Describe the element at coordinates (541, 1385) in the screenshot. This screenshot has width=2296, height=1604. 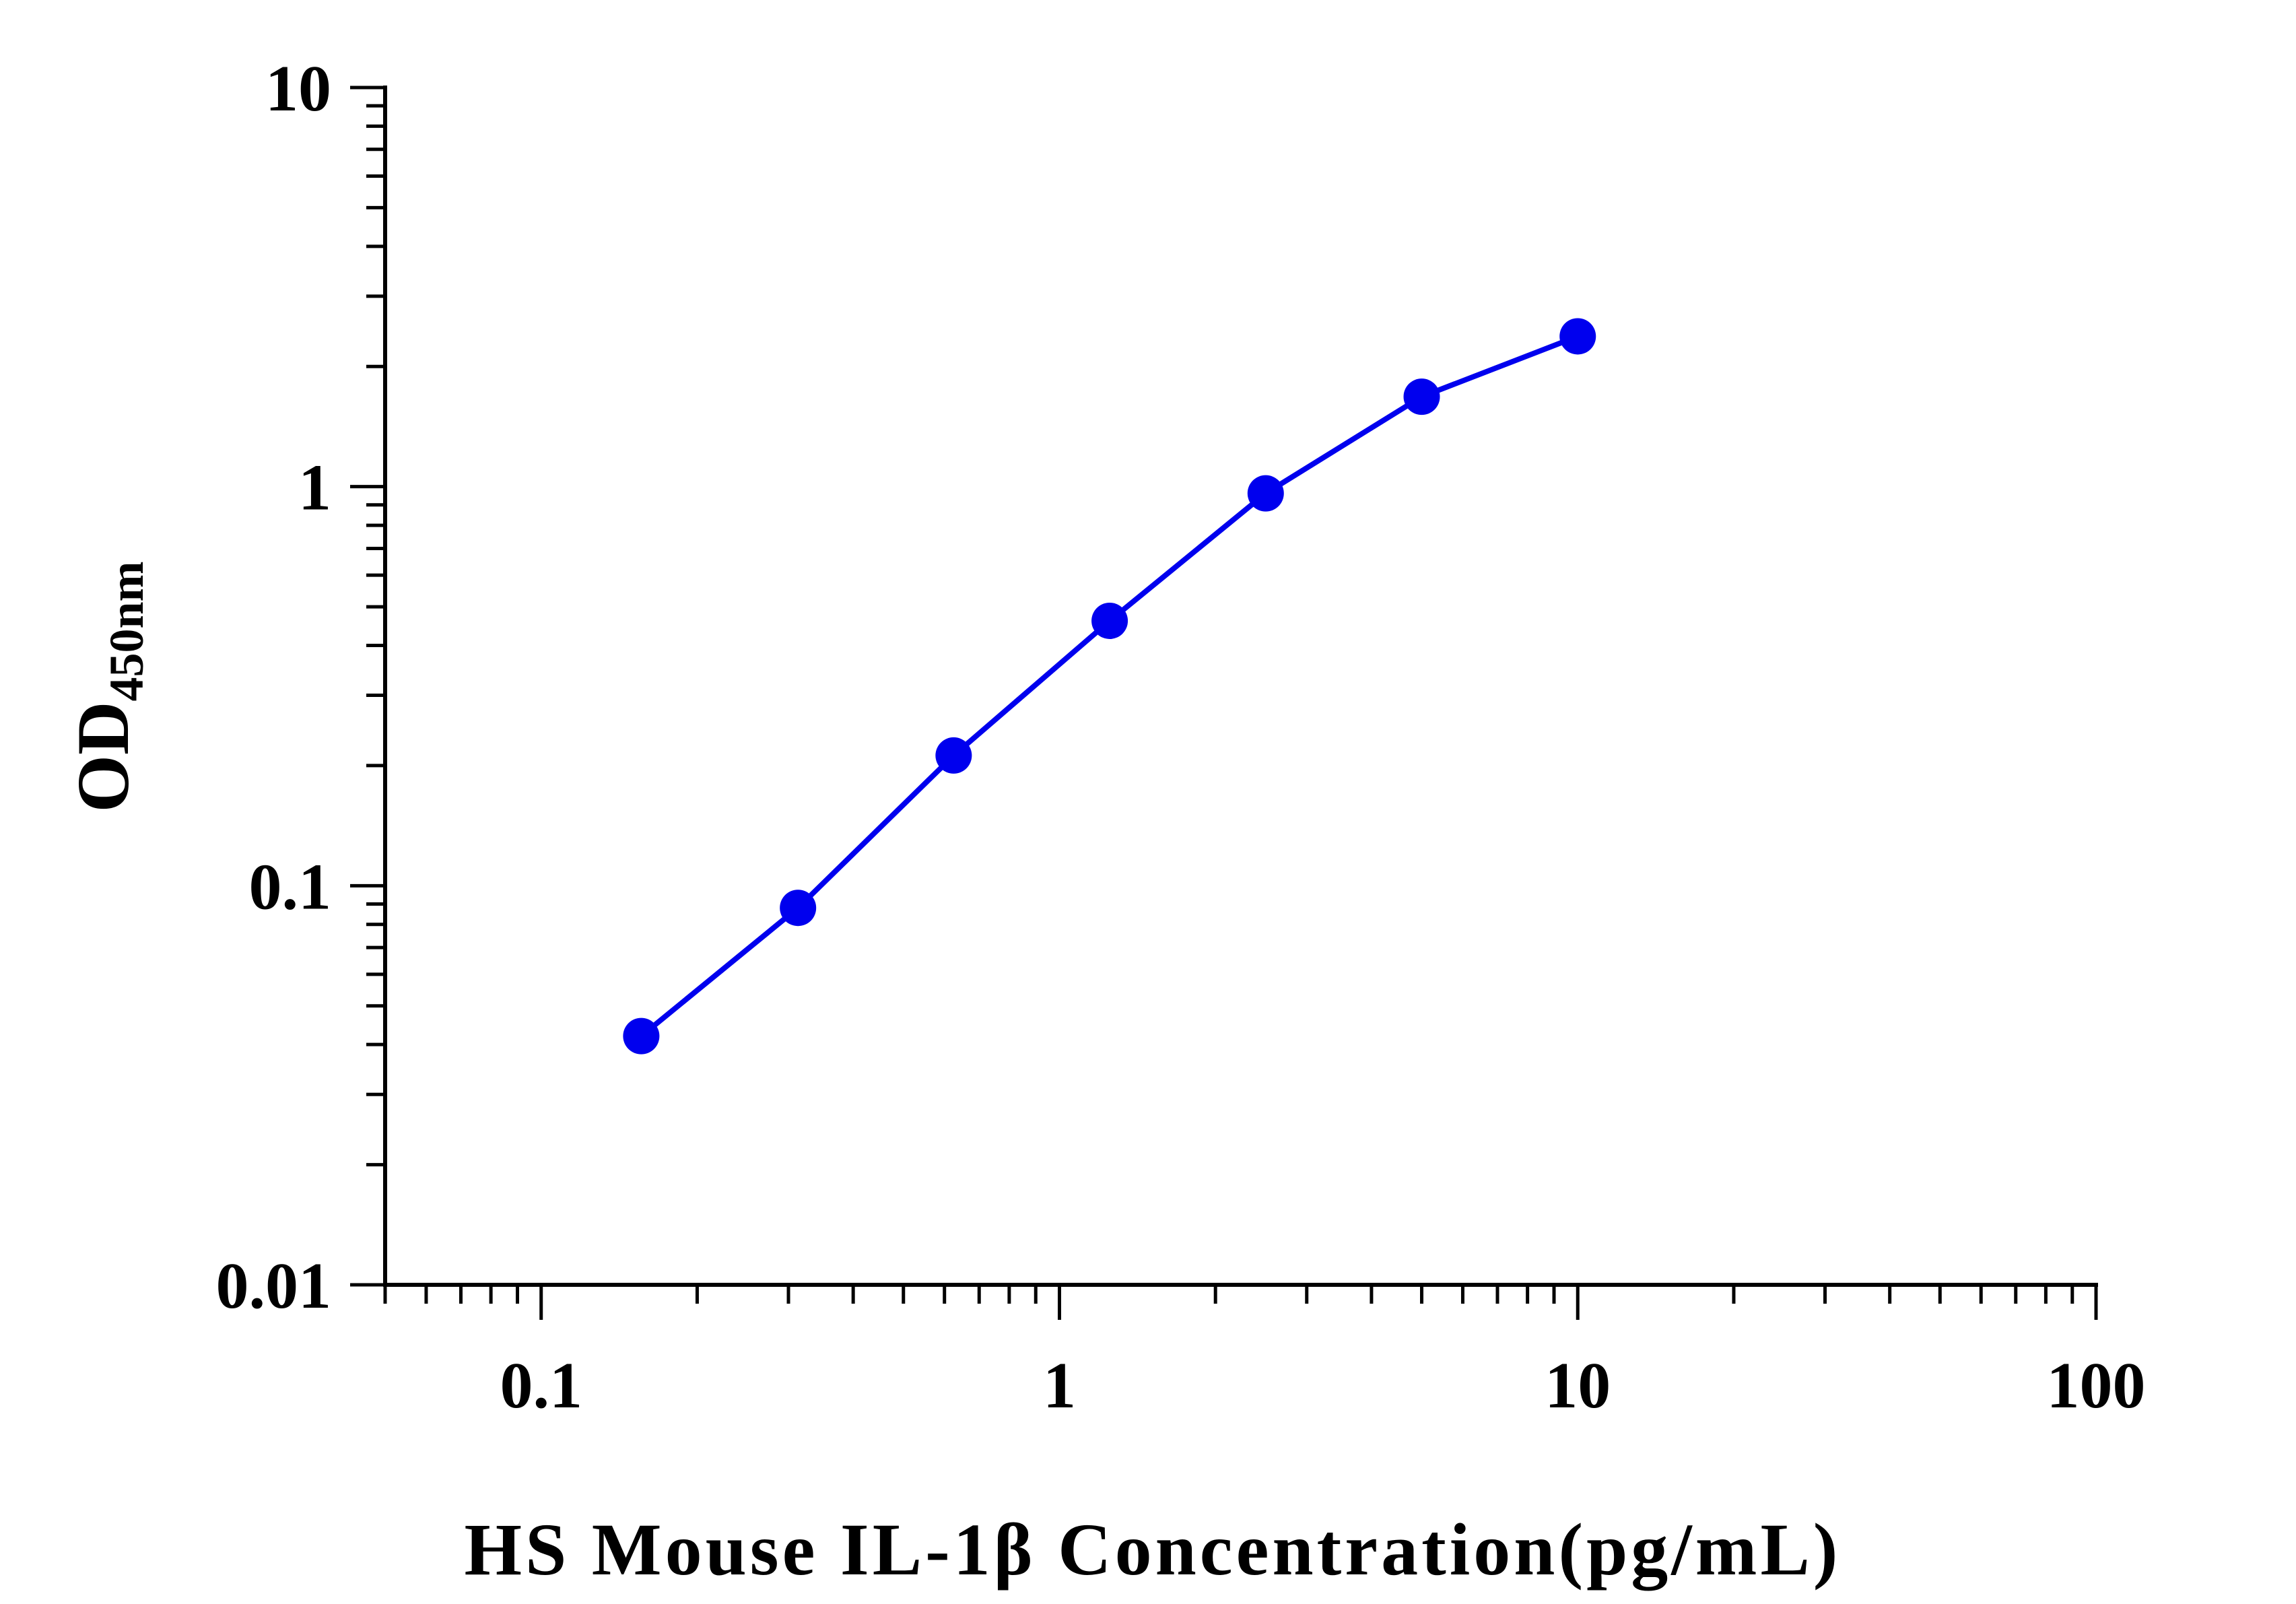
I see `x-tick-label: 0.1` at that location.